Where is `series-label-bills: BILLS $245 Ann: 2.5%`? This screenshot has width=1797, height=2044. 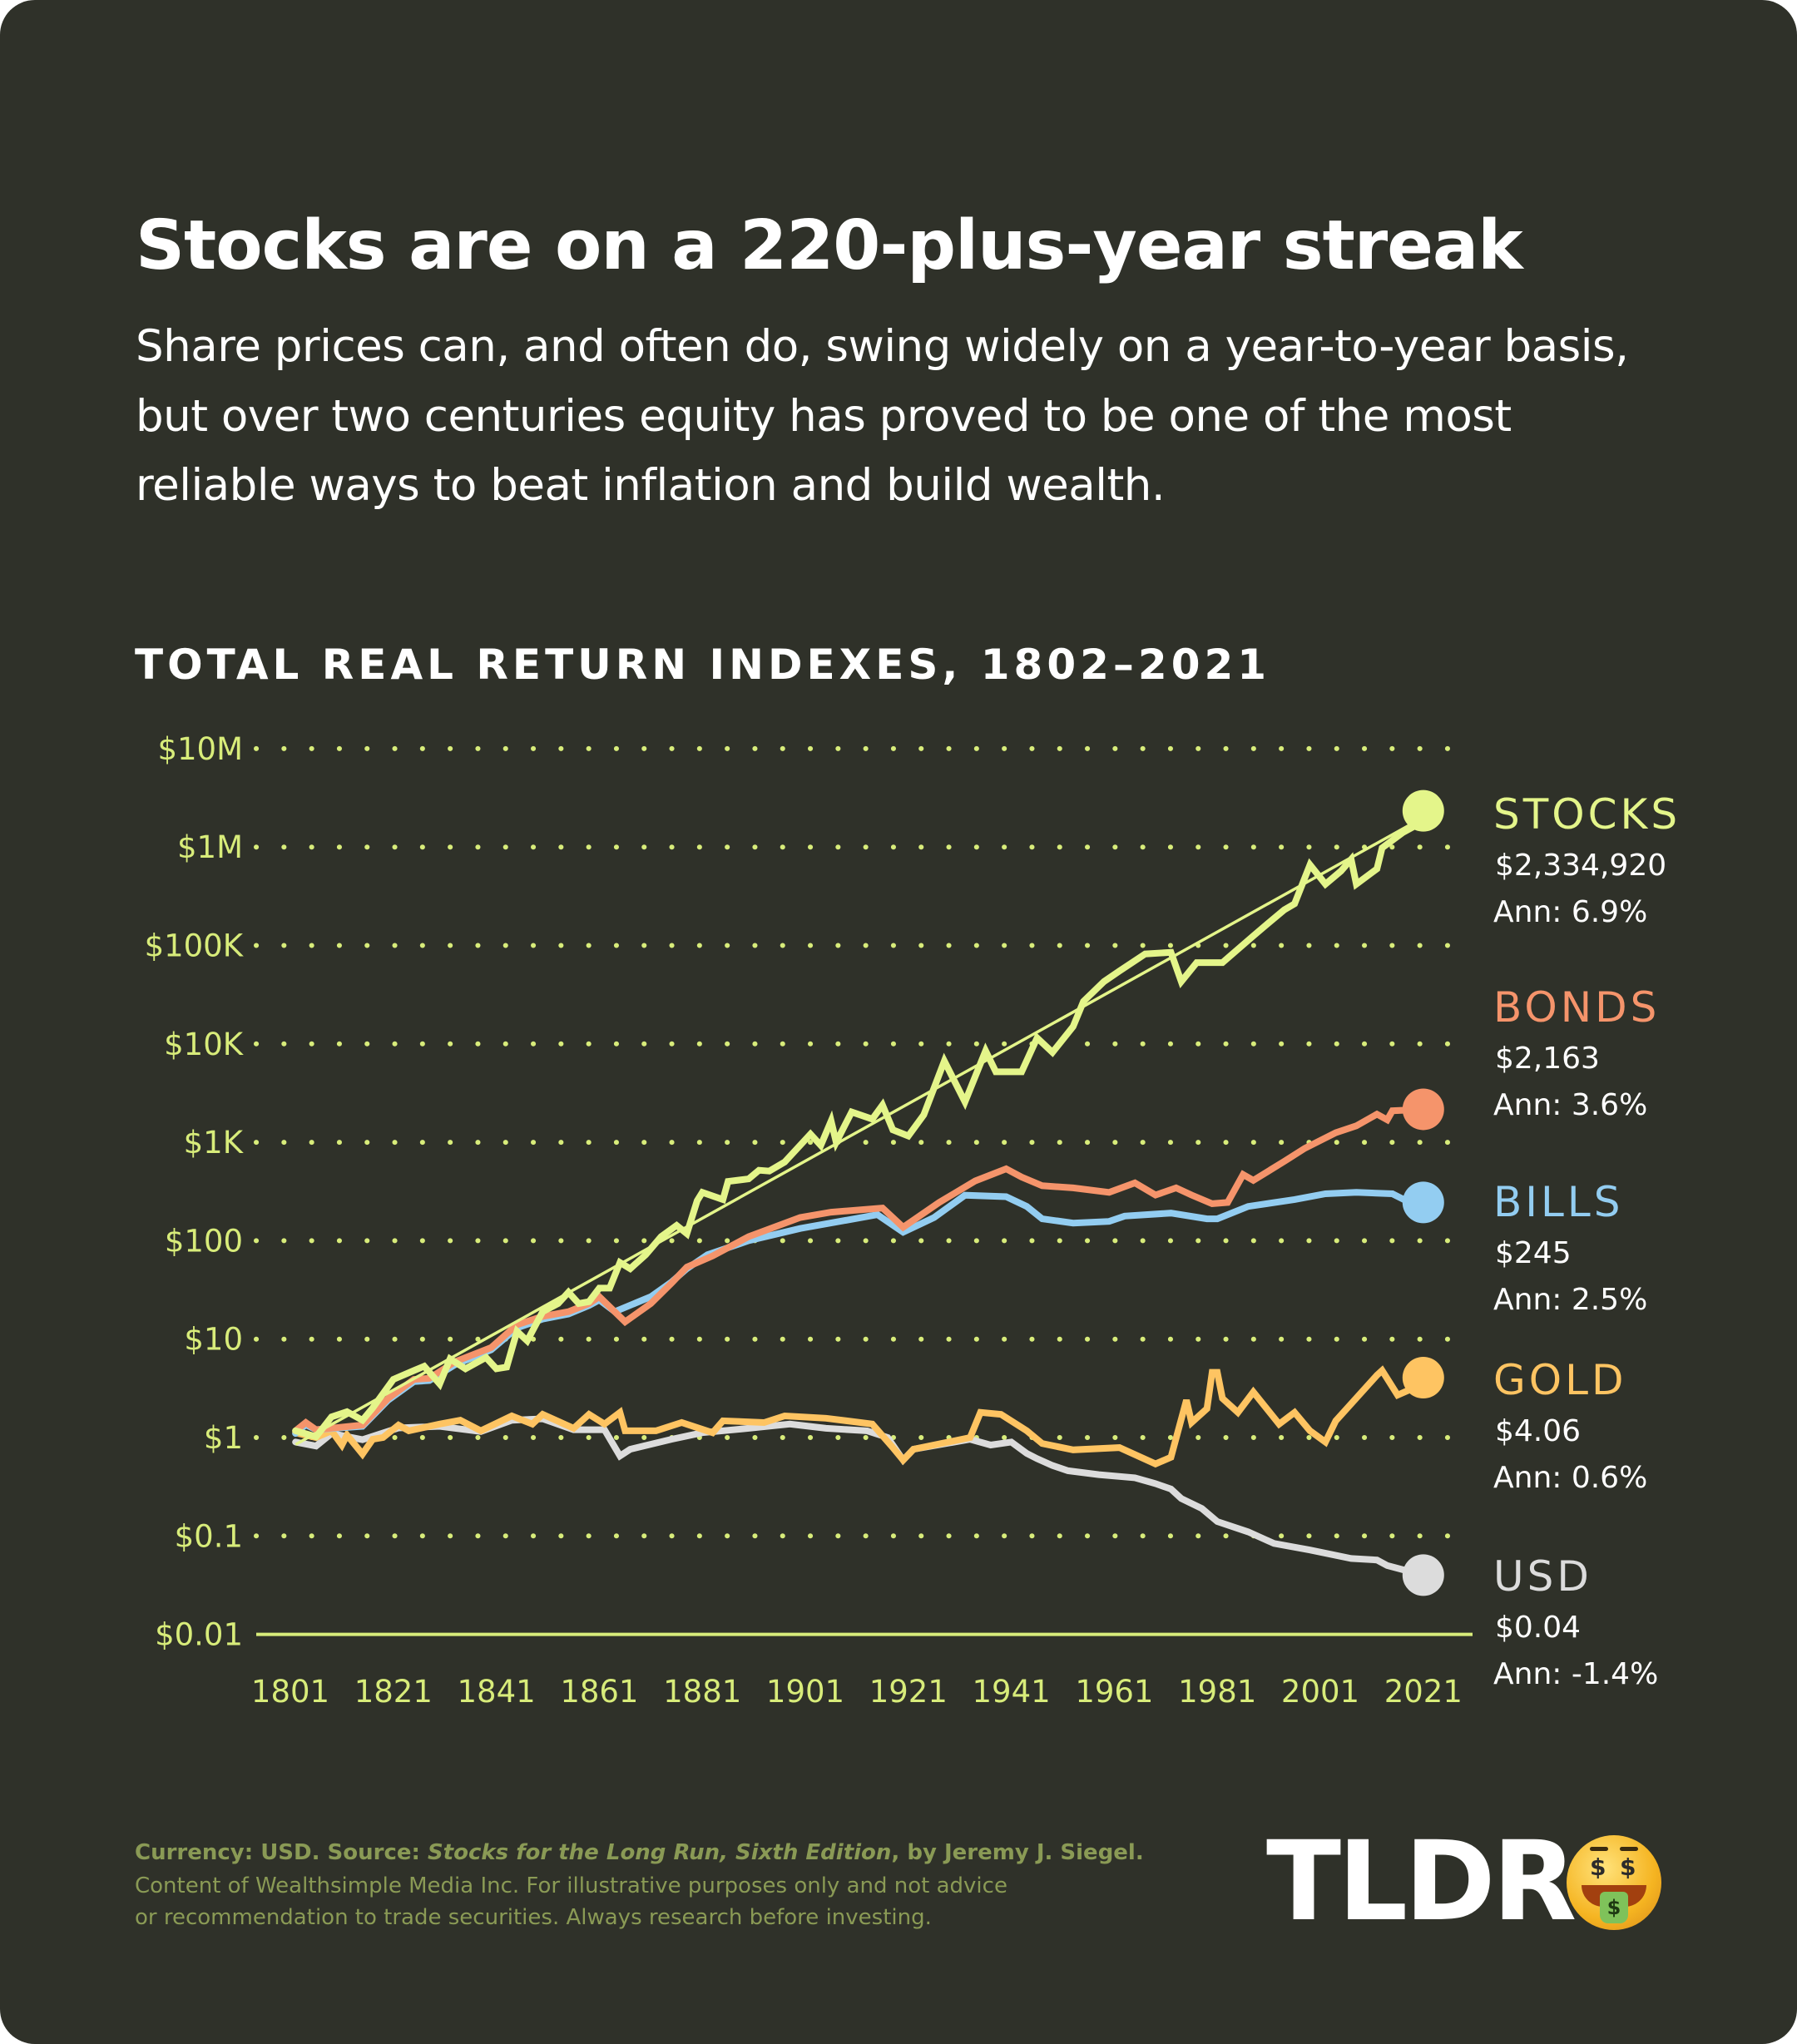
series-label-bills: BILLS $245 Ann: 2.5% is located at coordinates (1570, 1247).